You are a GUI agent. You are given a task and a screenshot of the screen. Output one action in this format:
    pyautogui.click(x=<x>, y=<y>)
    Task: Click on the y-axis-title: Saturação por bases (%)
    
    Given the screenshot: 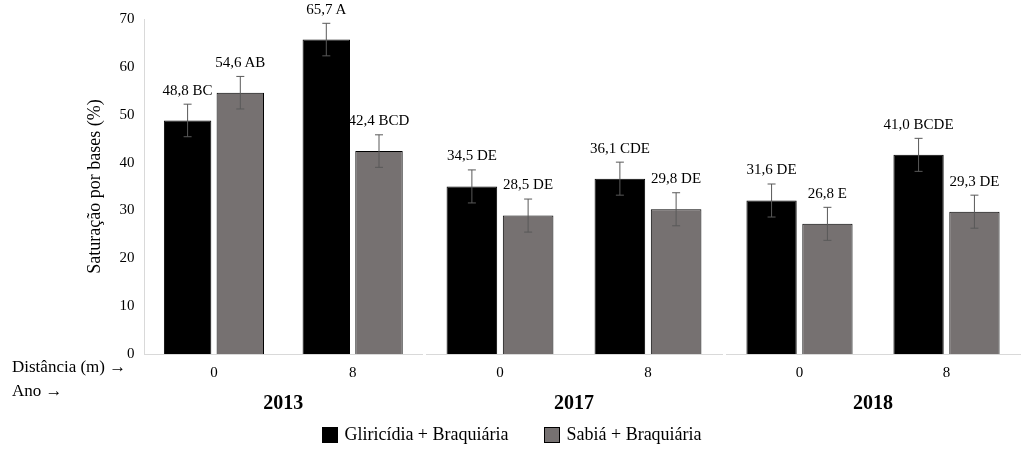 What is the action you would take?
    pyautogui.click(x=94, y=186)
    